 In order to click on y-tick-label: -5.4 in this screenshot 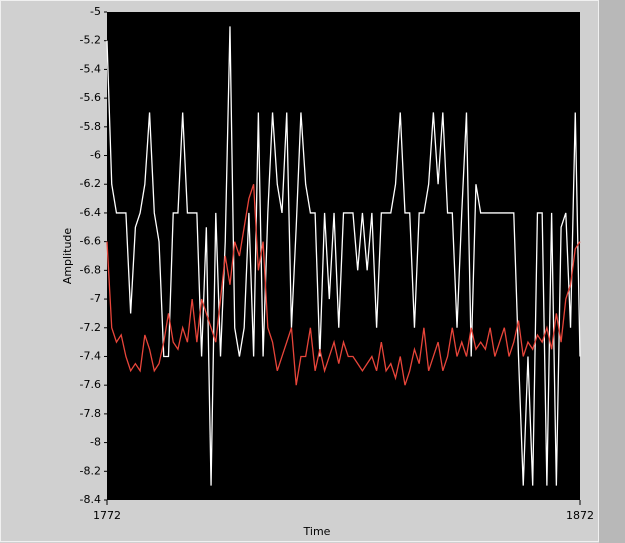, I will do `click(90, 68)`.